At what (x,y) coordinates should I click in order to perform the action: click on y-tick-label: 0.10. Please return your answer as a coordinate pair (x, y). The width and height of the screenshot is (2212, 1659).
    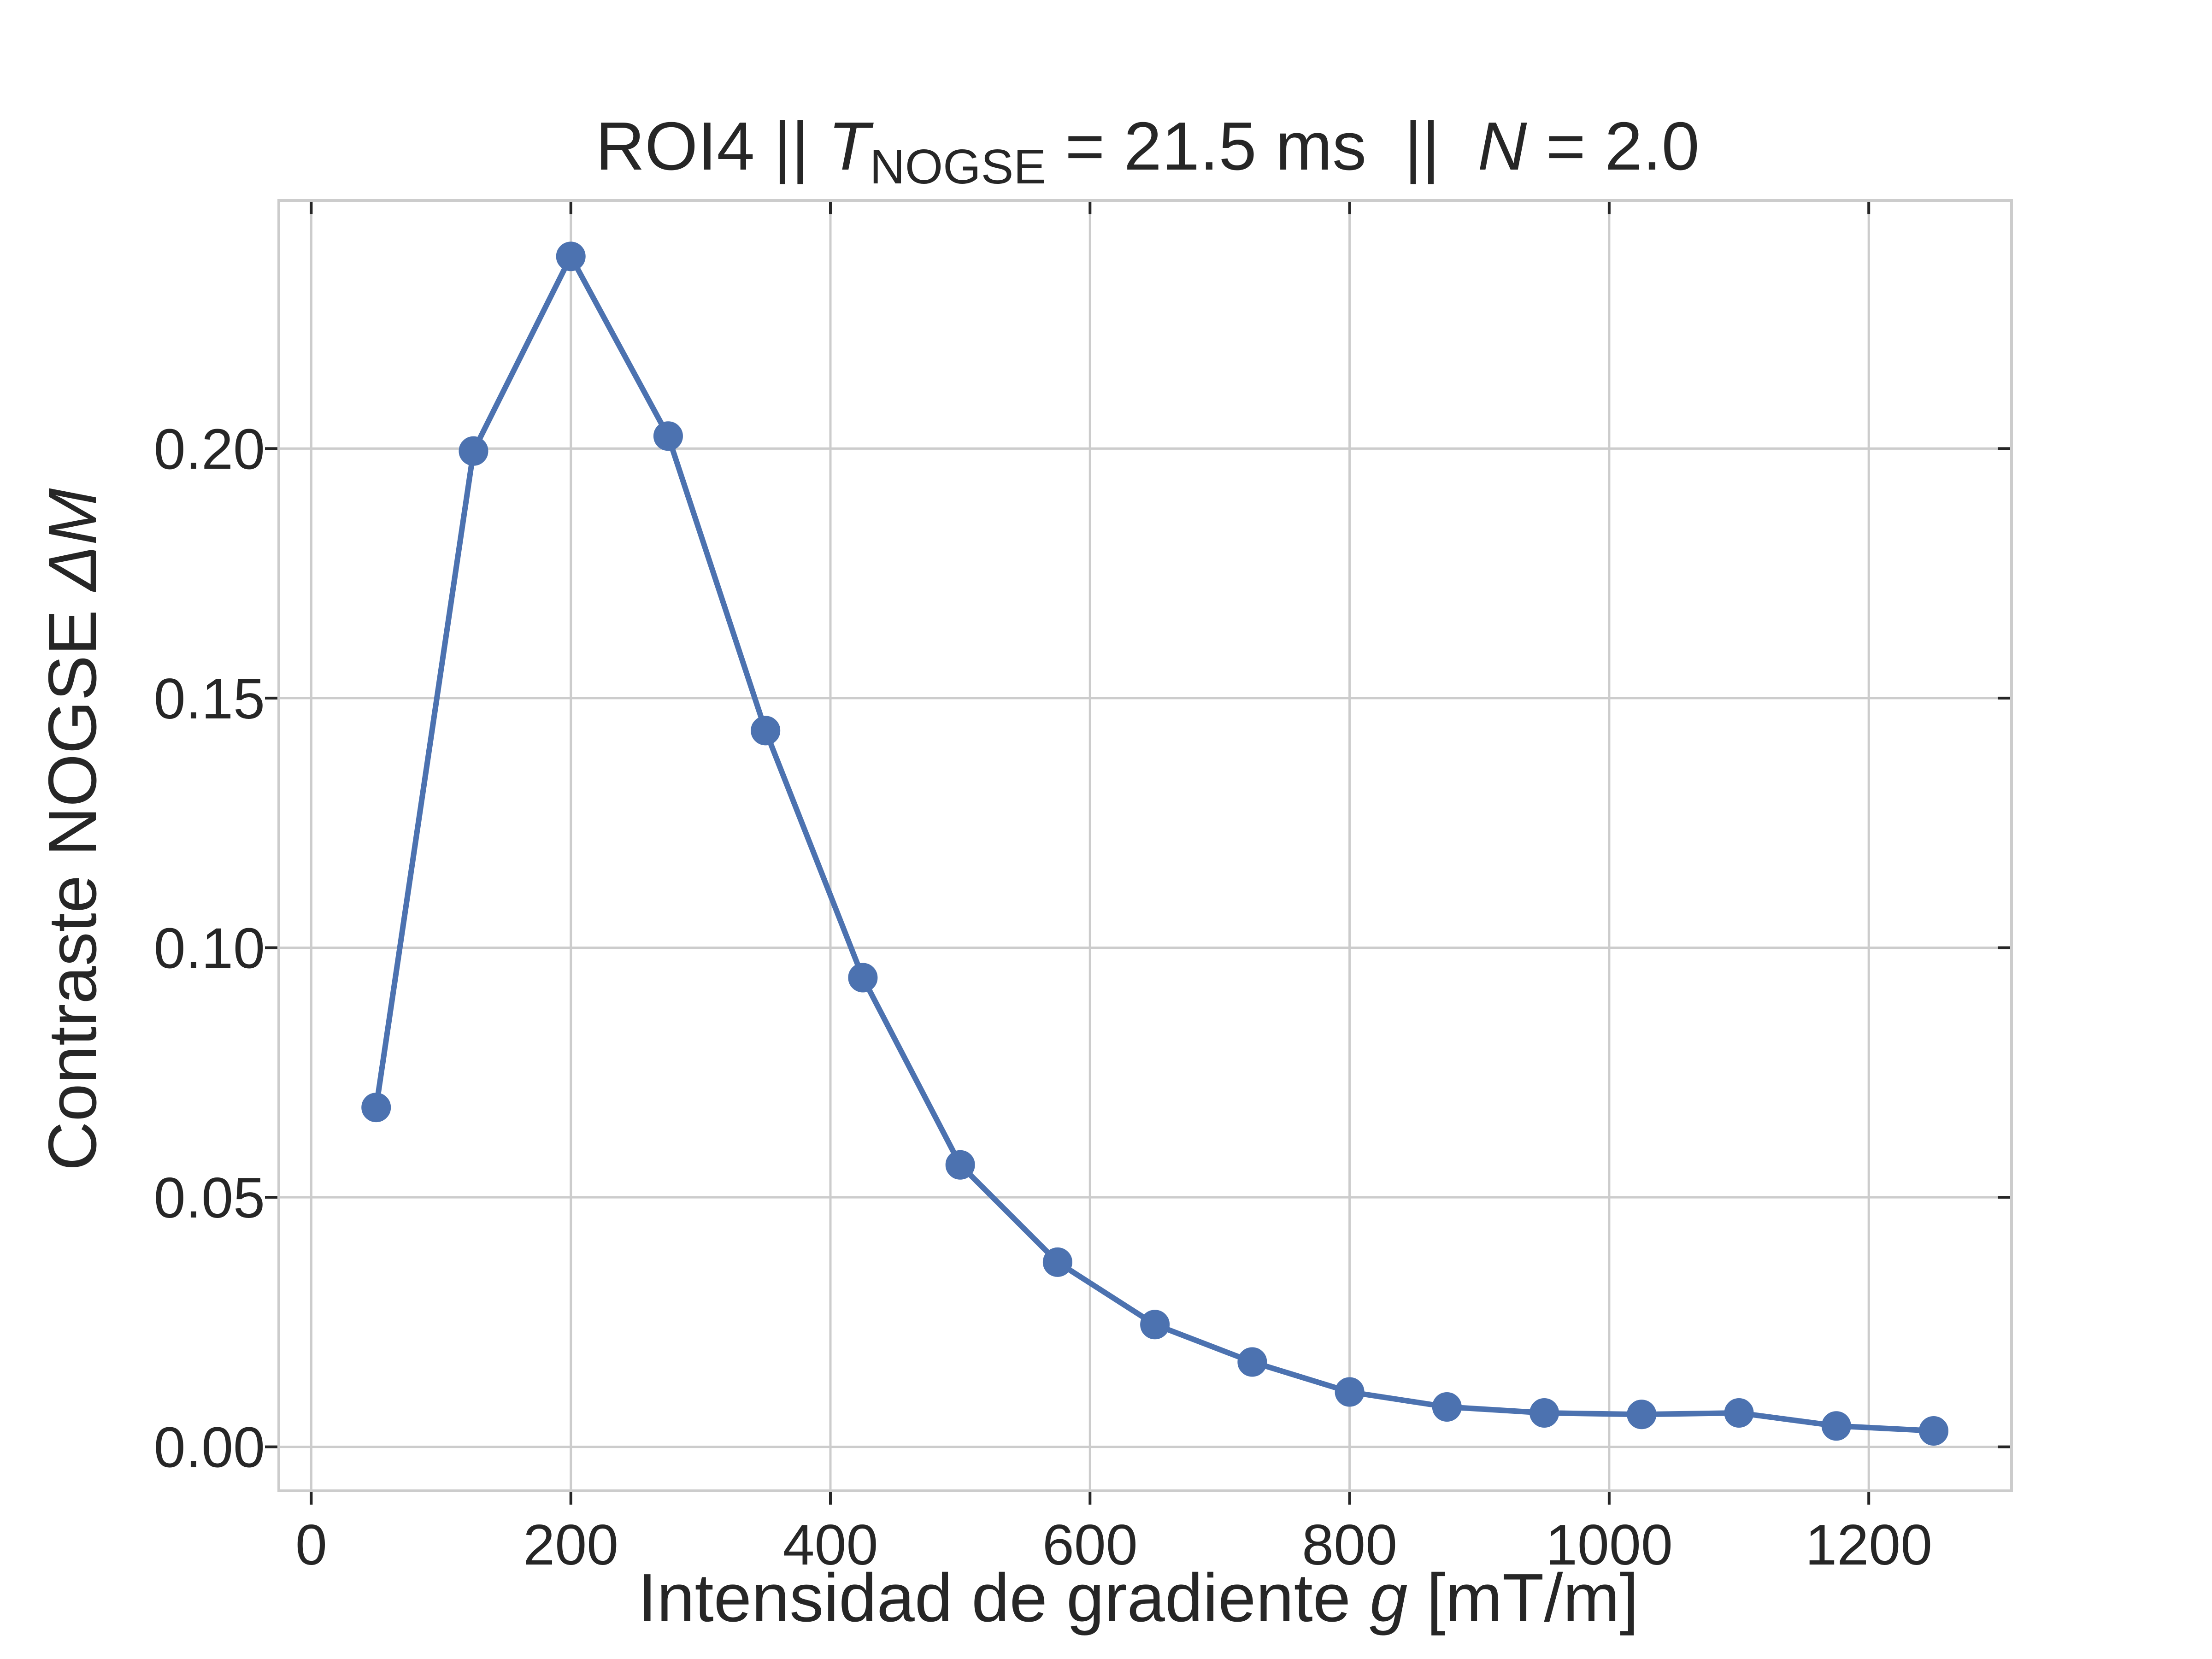
    Looking at the image, I should click on (209, 949).